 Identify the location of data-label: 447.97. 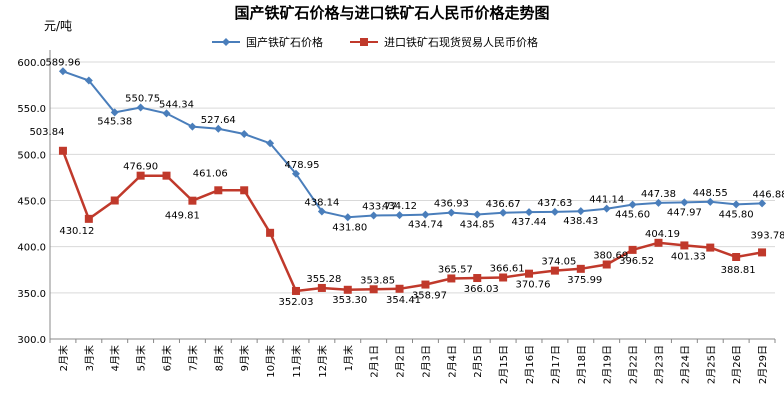
(684, 212).